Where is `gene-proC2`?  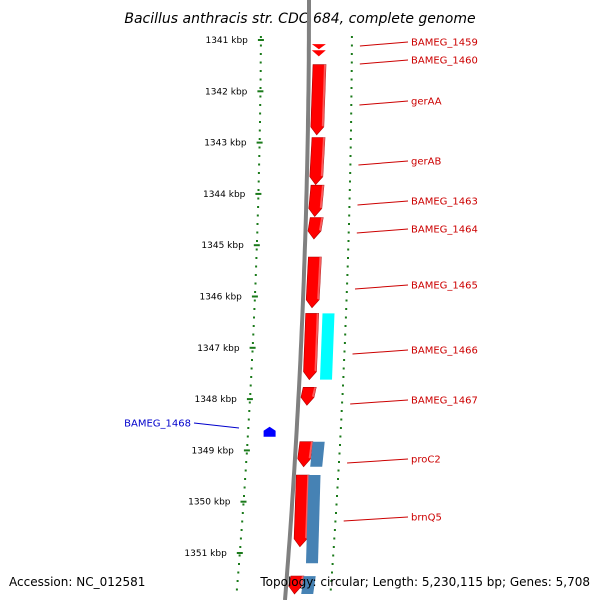 gene-proC2 is located at coordinates (305, 454).